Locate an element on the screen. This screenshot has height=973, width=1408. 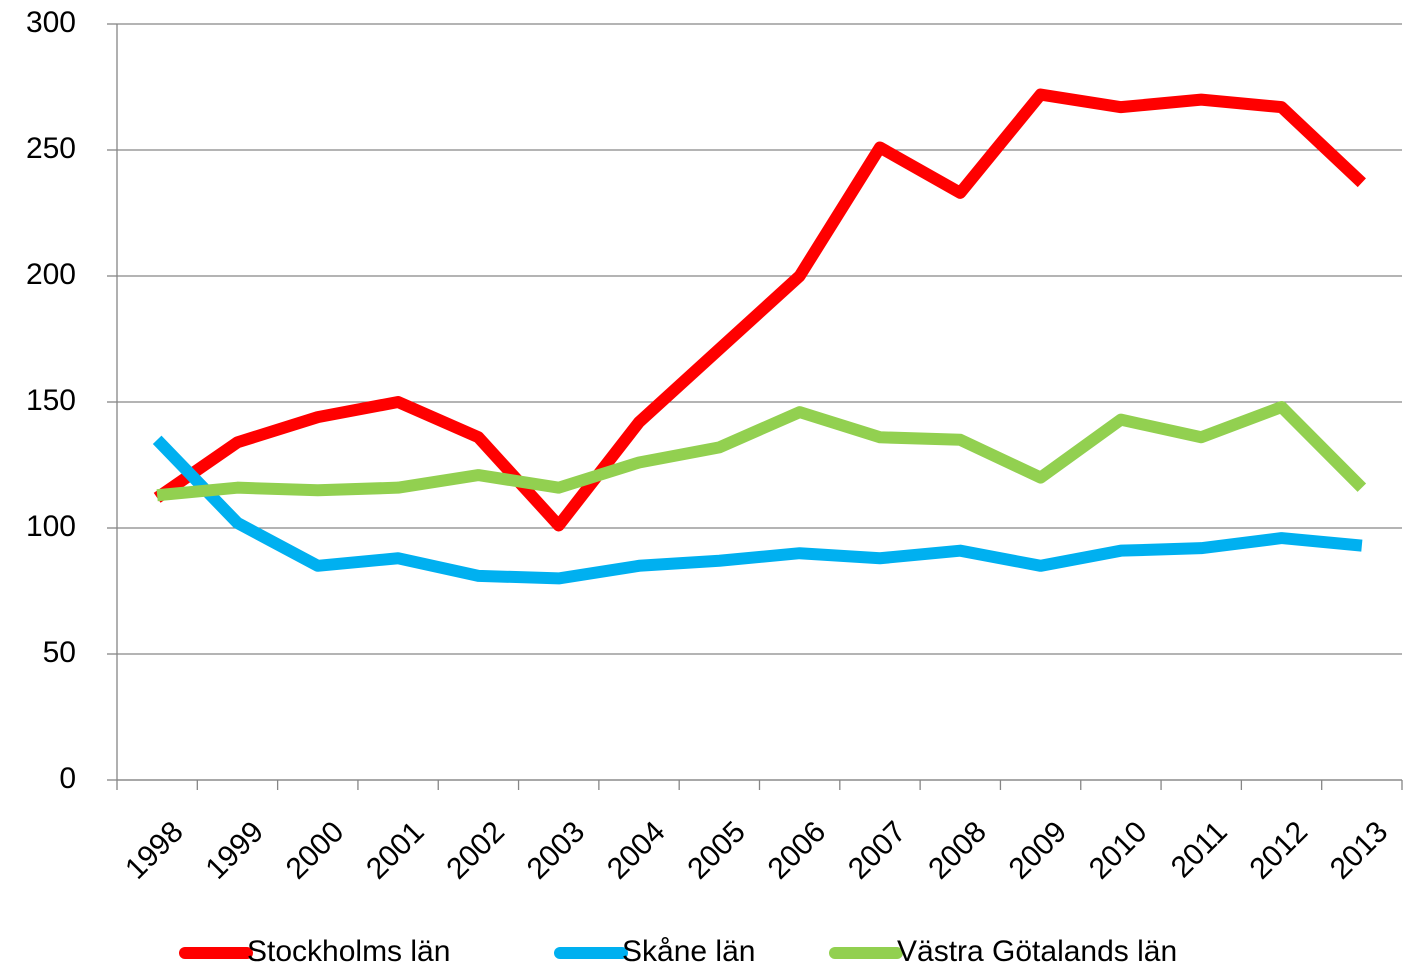
x-tick-label: 2004 is located at coordinates (636, 850).